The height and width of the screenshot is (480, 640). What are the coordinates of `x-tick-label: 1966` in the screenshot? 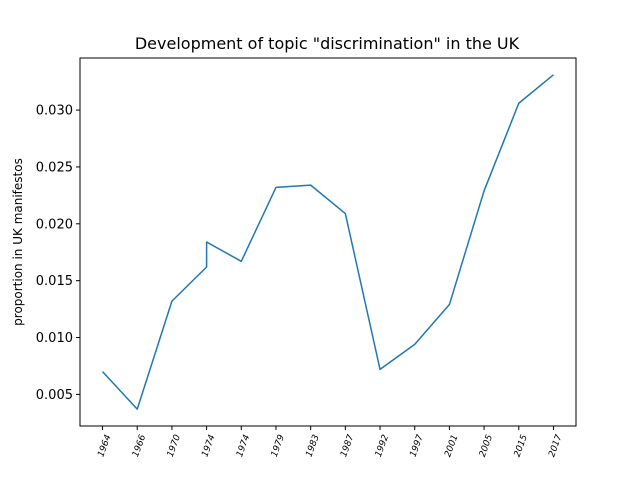 It's located at (139, 445).